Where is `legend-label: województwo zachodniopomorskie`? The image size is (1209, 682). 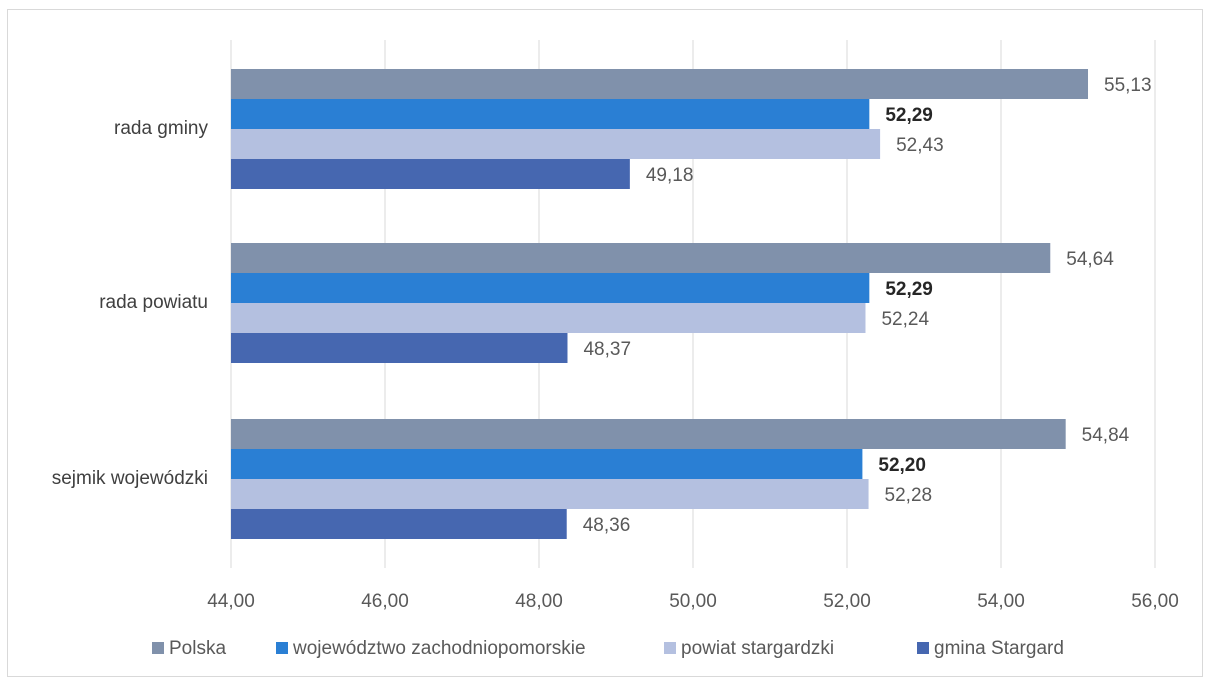 legend-label: województwo zachodniopomorskie is located at coordinates (439, 648).